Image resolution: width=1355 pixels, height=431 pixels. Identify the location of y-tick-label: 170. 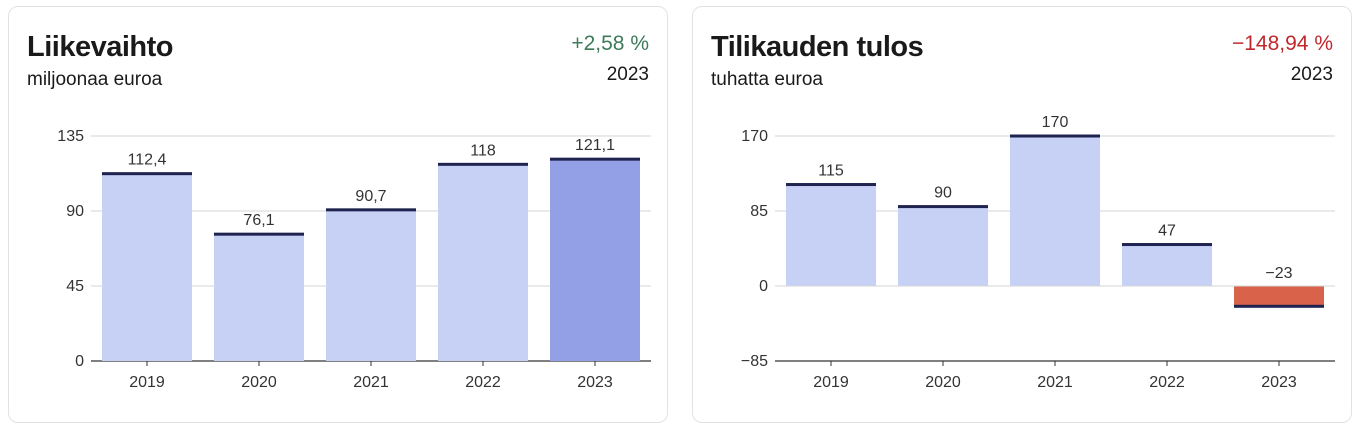
(754, 136).